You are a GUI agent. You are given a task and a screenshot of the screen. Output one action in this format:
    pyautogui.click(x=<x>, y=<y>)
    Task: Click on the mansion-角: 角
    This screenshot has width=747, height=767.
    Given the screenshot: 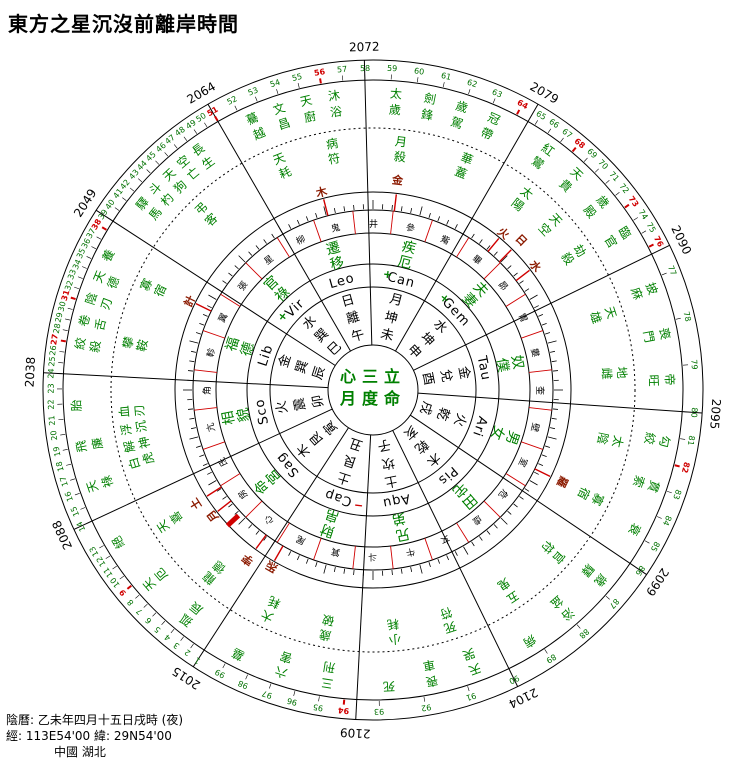 What is the action you would take?
    pyautogui.click(x=207, y=390)
    